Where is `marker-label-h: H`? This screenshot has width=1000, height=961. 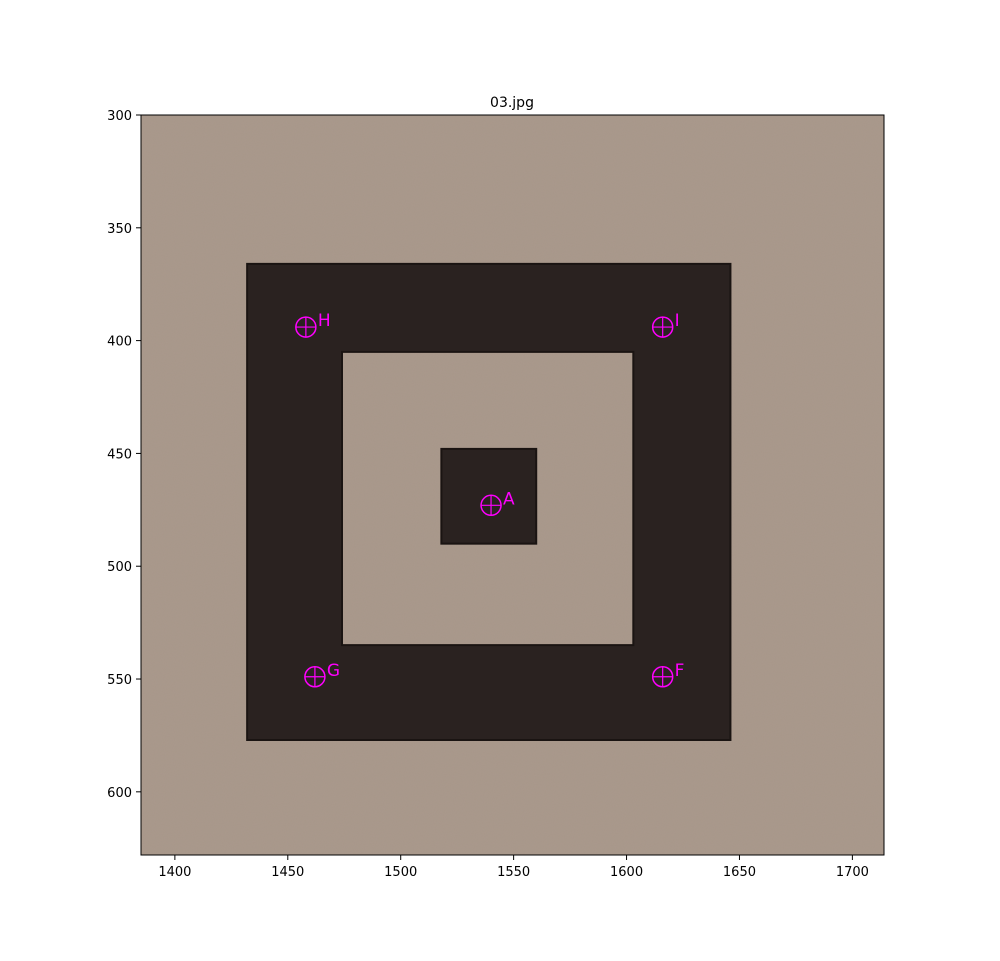 marker-label-h: H is located at coordinates (324, 321).